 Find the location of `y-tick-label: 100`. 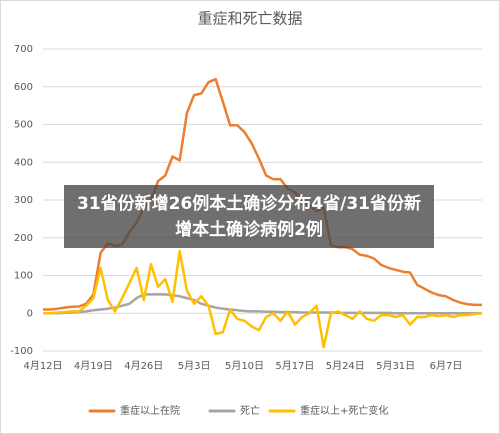

y-tick-label: 100 is located at coordinates (23, 276).